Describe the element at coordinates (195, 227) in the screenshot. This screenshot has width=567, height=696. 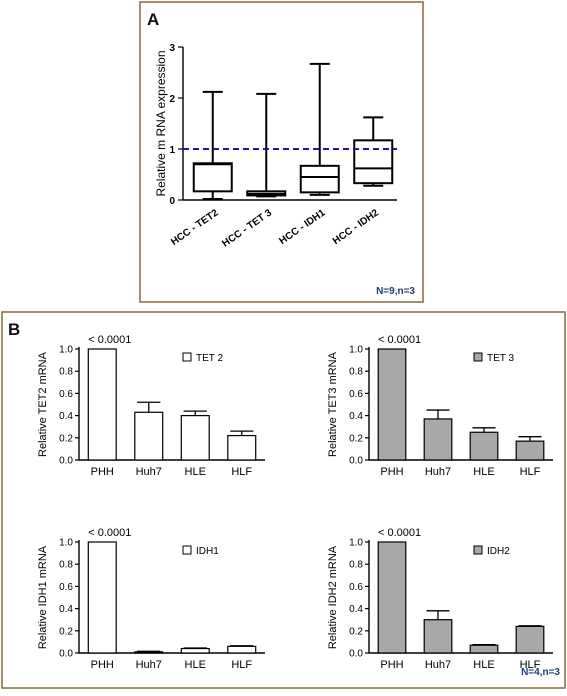
I see `x-tick-label: HCC - TET2` at that location.